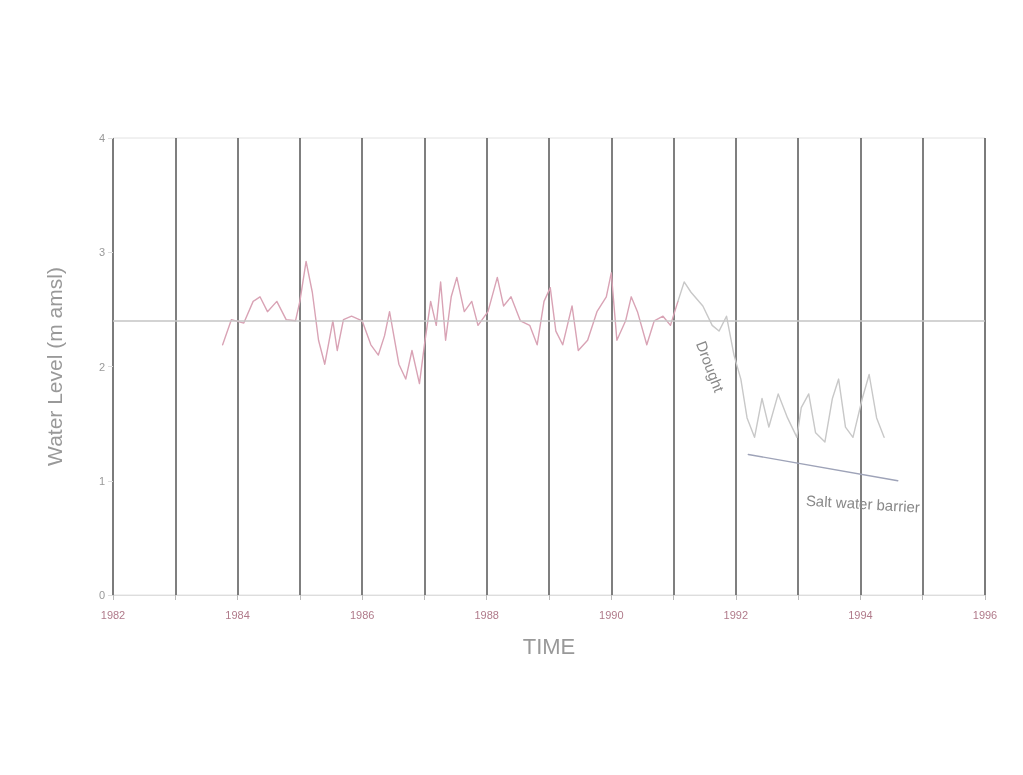 The width and height of the screenshot is (1023, 775). What do you see at coordinates (101, 252) in the screenshot?
I see `y-tick-label: 3` at bounding box center [101, 252].